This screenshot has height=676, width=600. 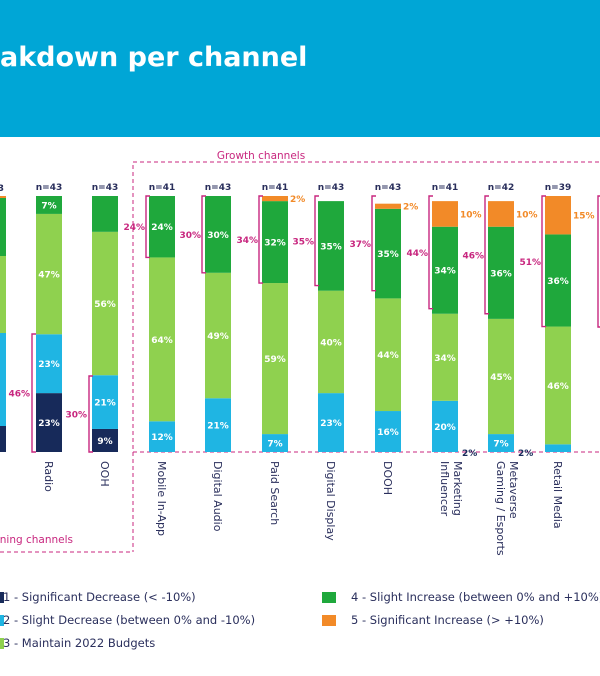 What do you see at coordinates (217, 496) in the screenshot?
I see `category-label: Digital Audio` at bounding box center [217, 496].